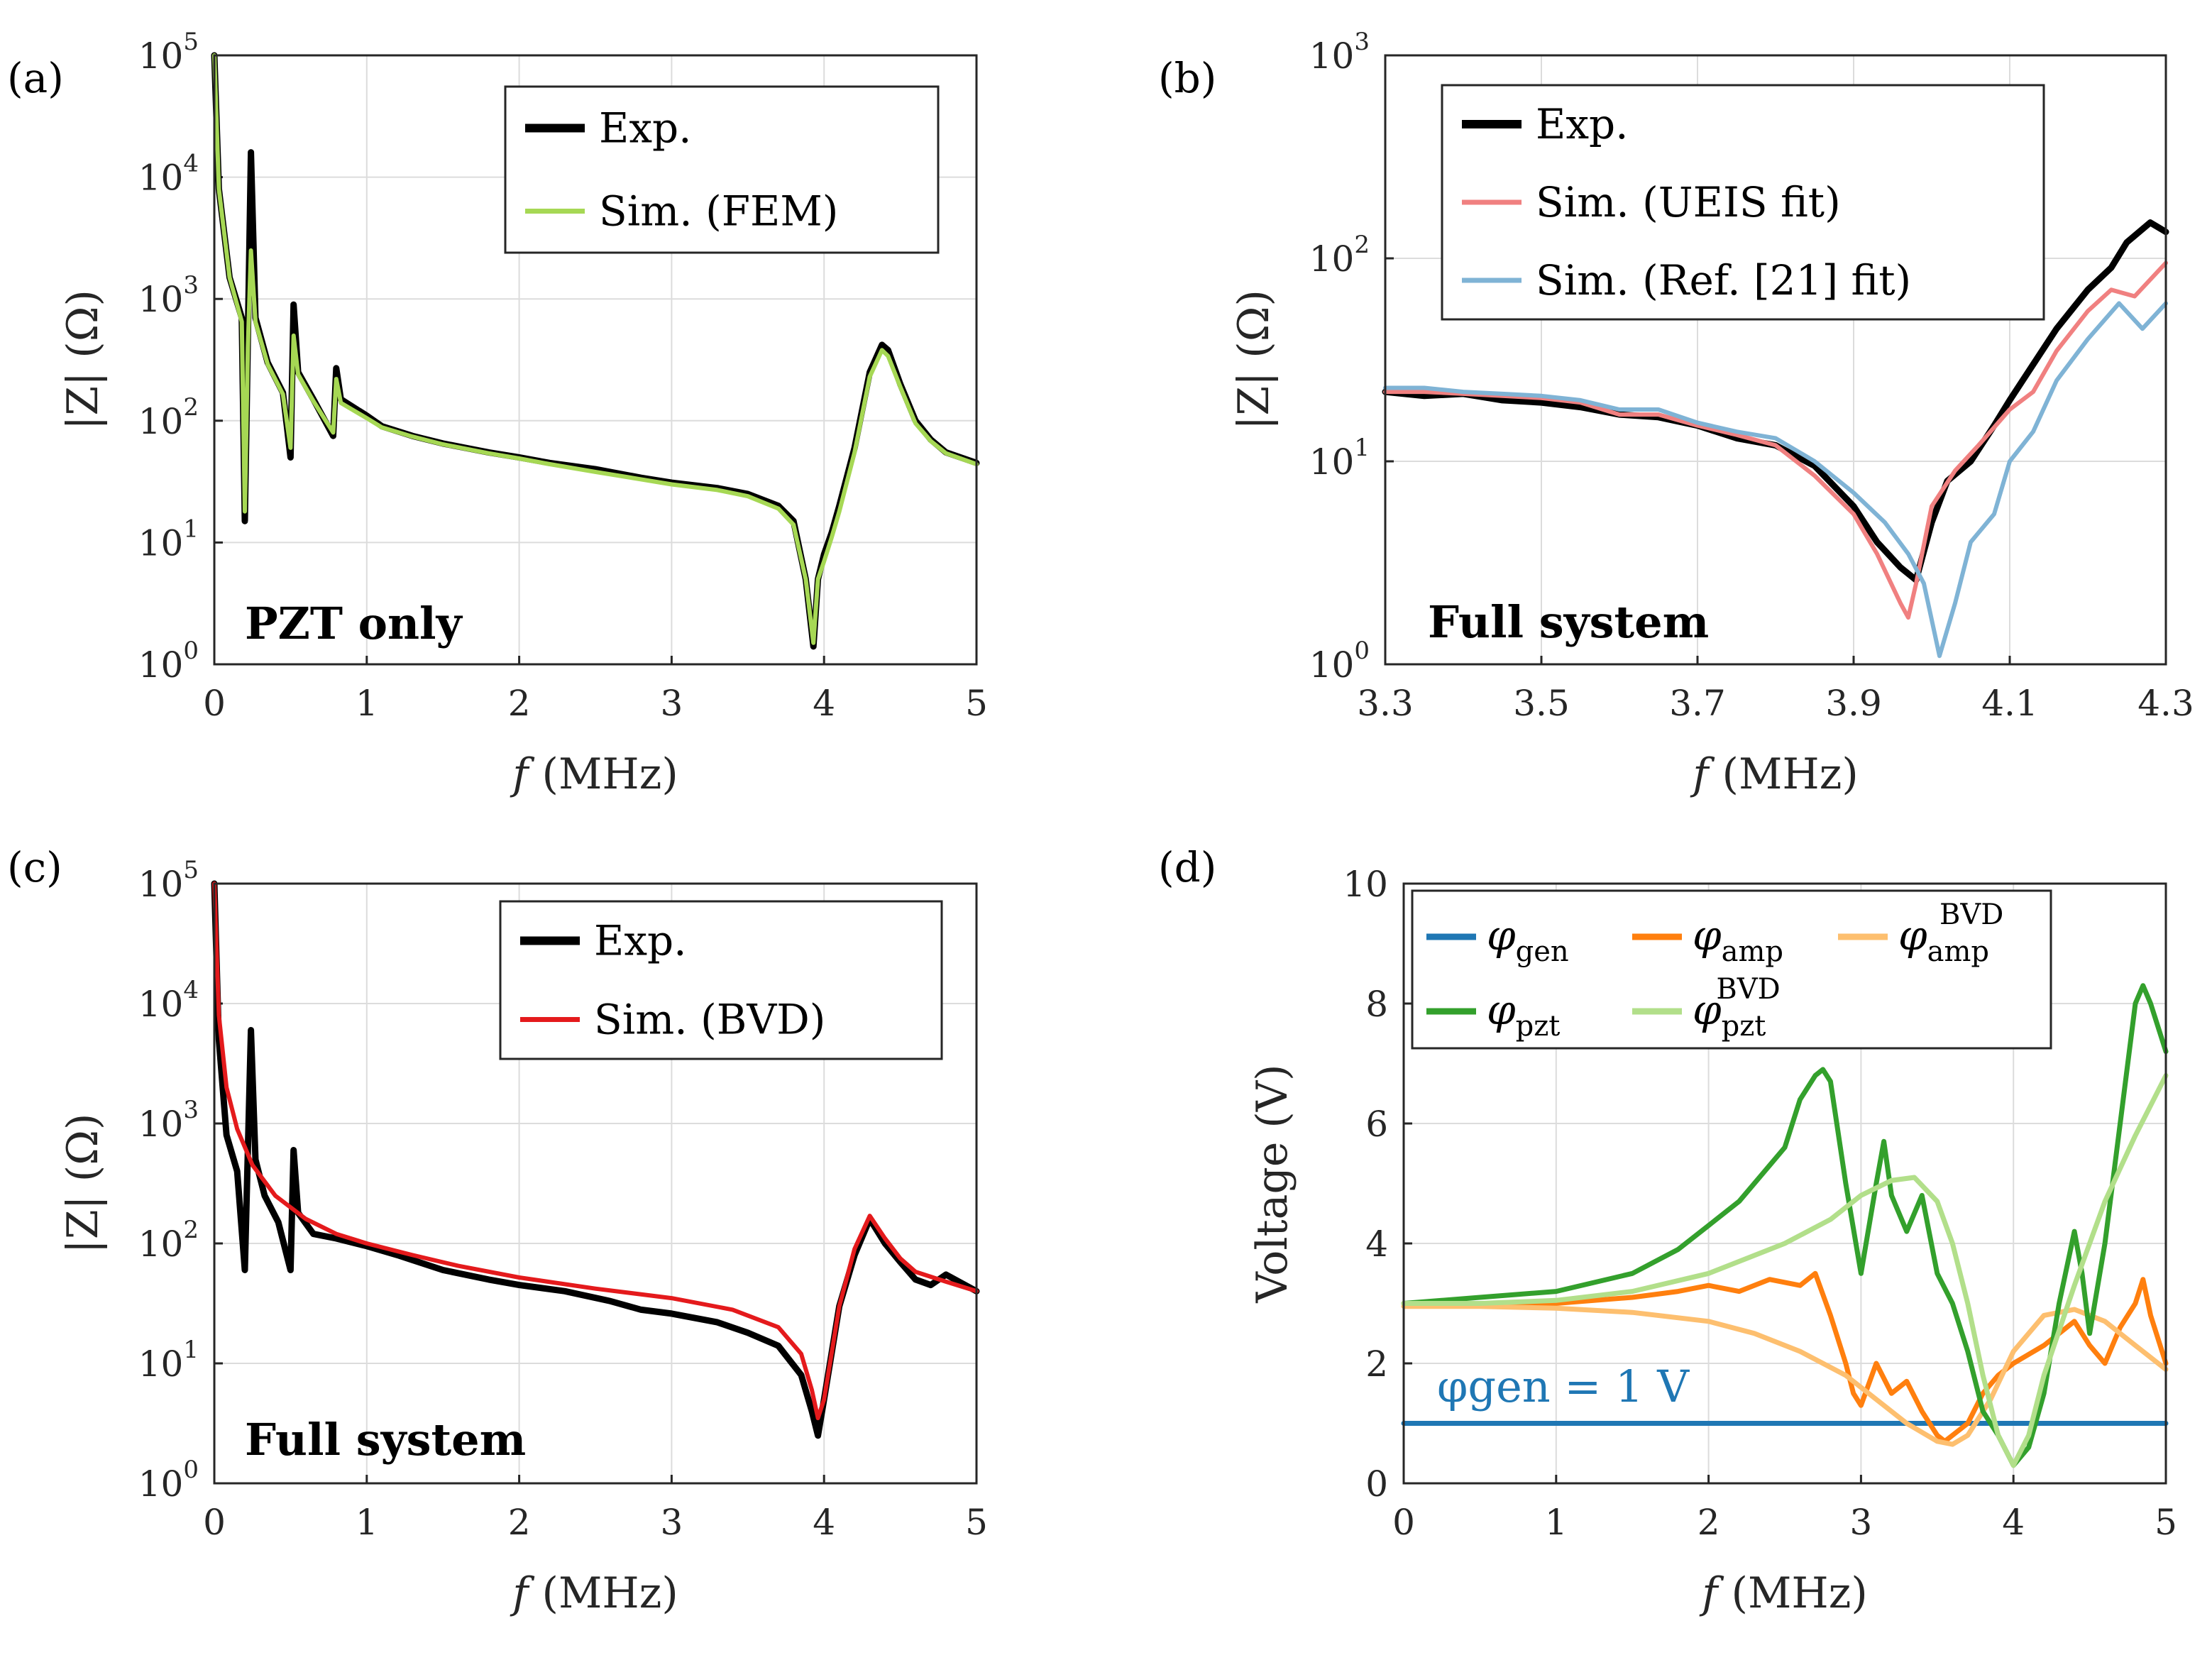  I want to click on y-tick-label: 0, so click(1376, 1484).